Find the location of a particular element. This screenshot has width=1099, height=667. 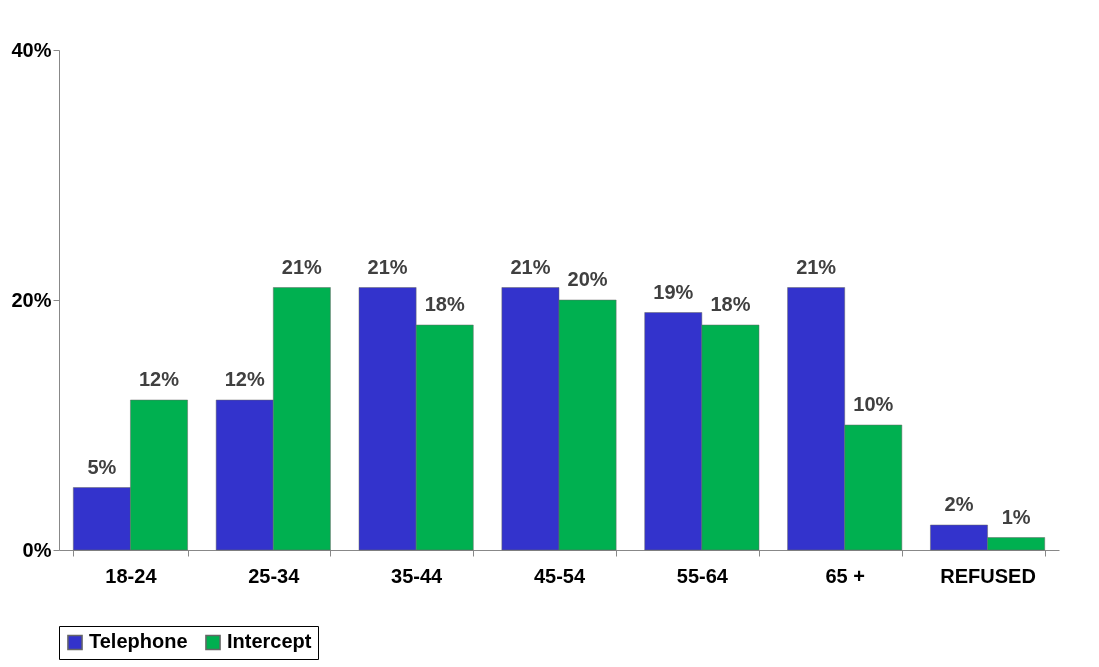

data-label: 5% is located at coordinates (102, 466).